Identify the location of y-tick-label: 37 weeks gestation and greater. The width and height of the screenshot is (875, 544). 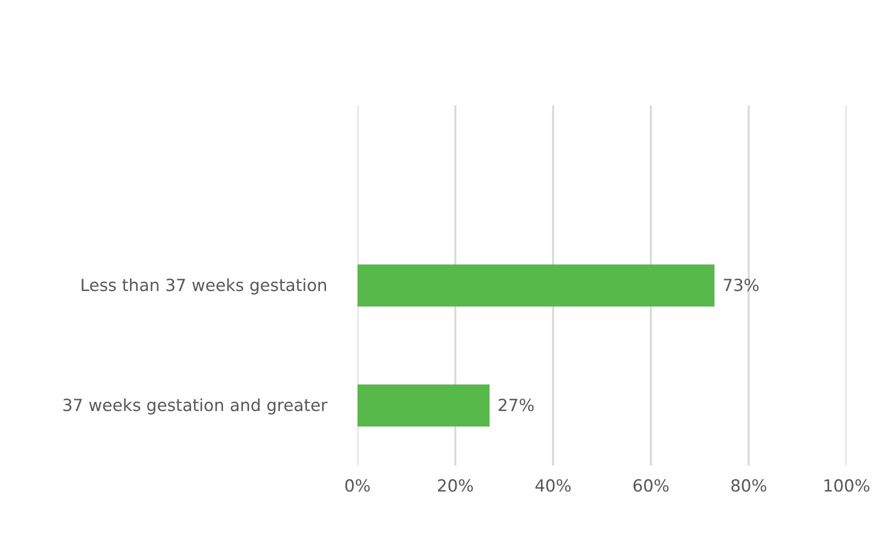
(195, 405).